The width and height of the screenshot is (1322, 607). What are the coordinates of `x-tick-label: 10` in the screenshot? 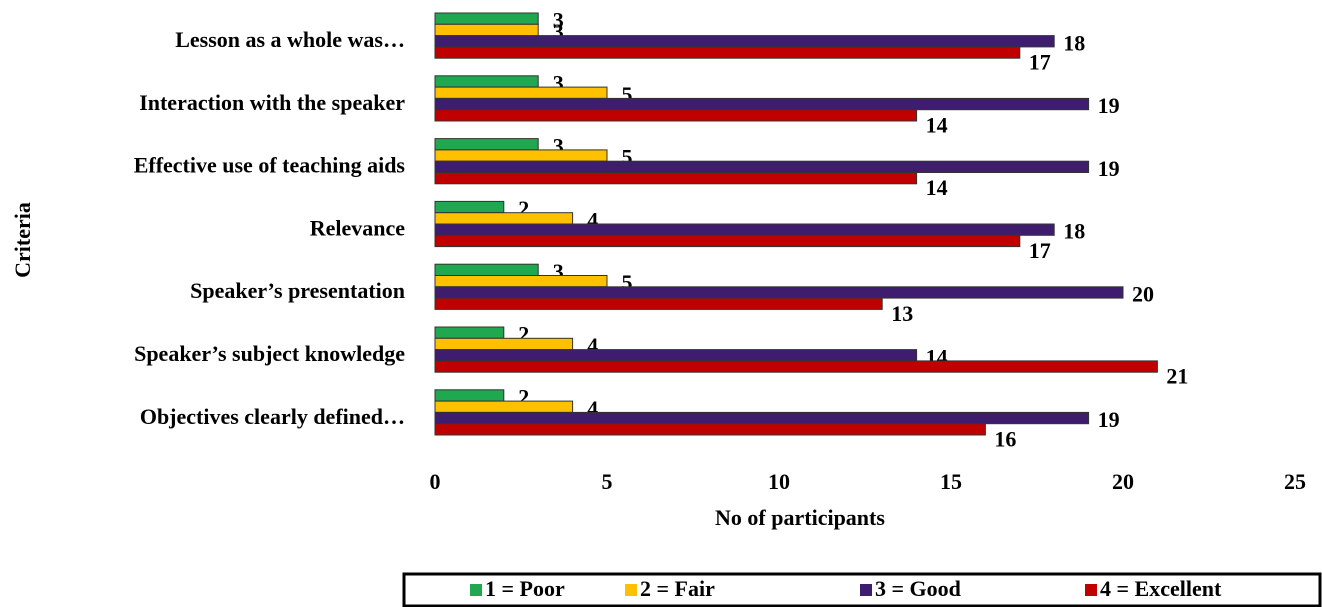 It's located at (779, 481).